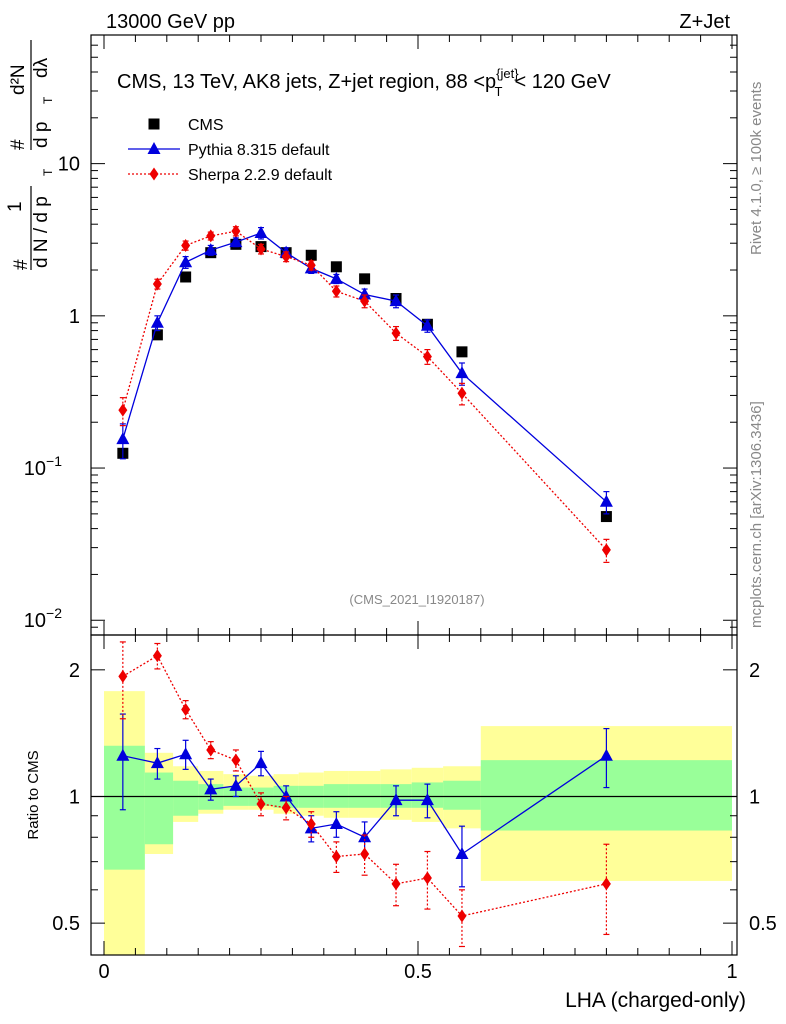 The image size is (786, 1024). Describe the element at coordinates (763, 924) in the screenshot. I see `ratio-y-tick-label-right: 0.5` at that location.